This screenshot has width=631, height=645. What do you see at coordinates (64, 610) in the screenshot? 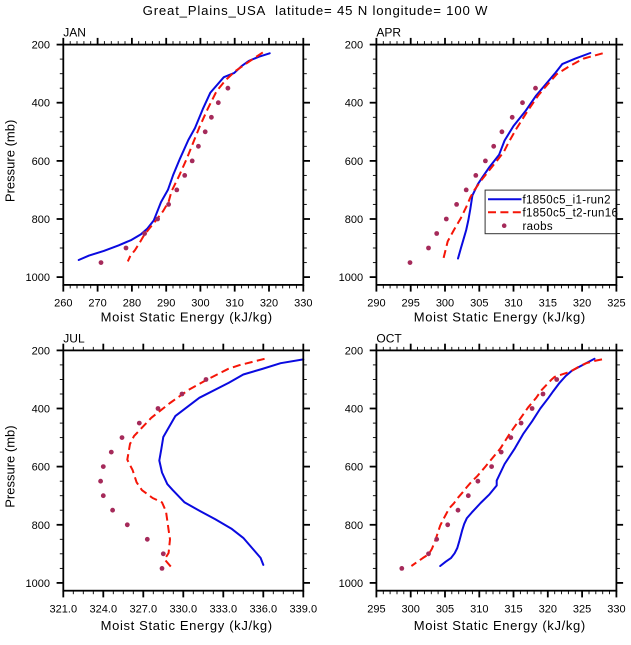
I see `svg-text: 321.0` at bounding box center [64, 610].